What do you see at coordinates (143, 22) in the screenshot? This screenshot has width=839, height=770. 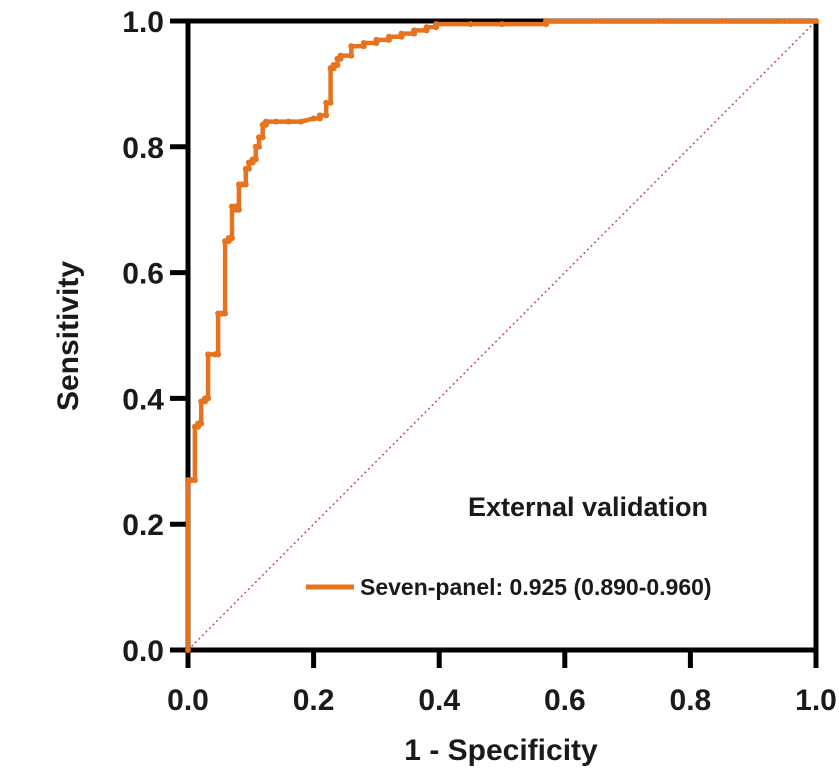 I see `y-tick-label: 1.0` at bounding box center [143, 22].